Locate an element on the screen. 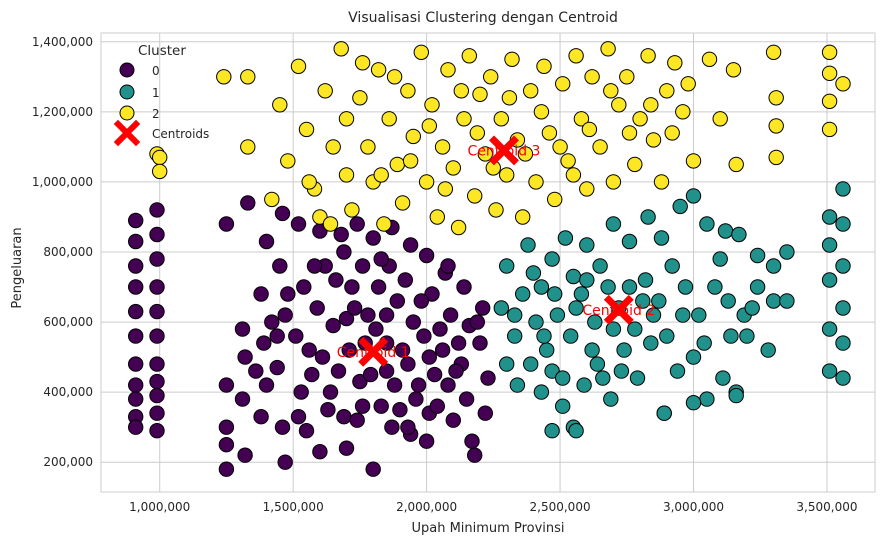 This screenshot has height=545, width=886. x-tick-label: 1,000,000 is located at coordinates (159, 507).